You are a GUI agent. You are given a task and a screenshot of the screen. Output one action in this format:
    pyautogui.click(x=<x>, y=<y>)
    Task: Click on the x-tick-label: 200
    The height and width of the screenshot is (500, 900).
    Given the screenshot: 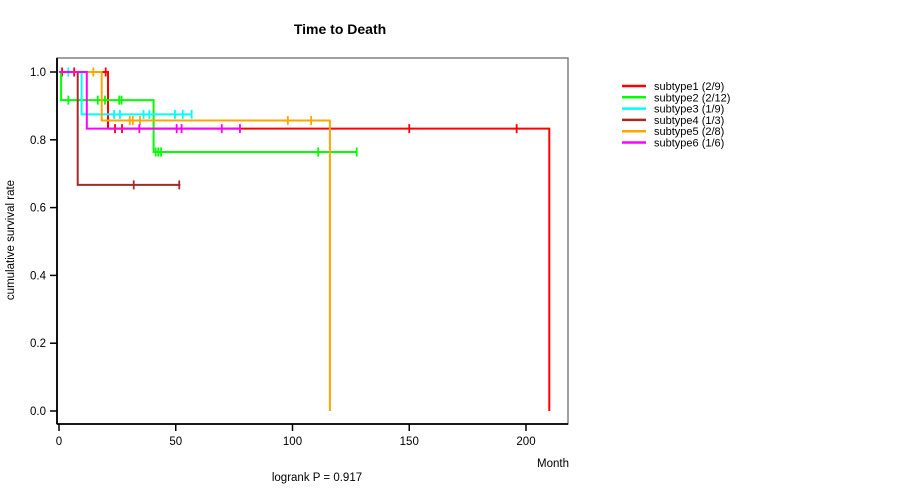 What is the action you would take?
    pyautogui.click(x=525, y=442)
    